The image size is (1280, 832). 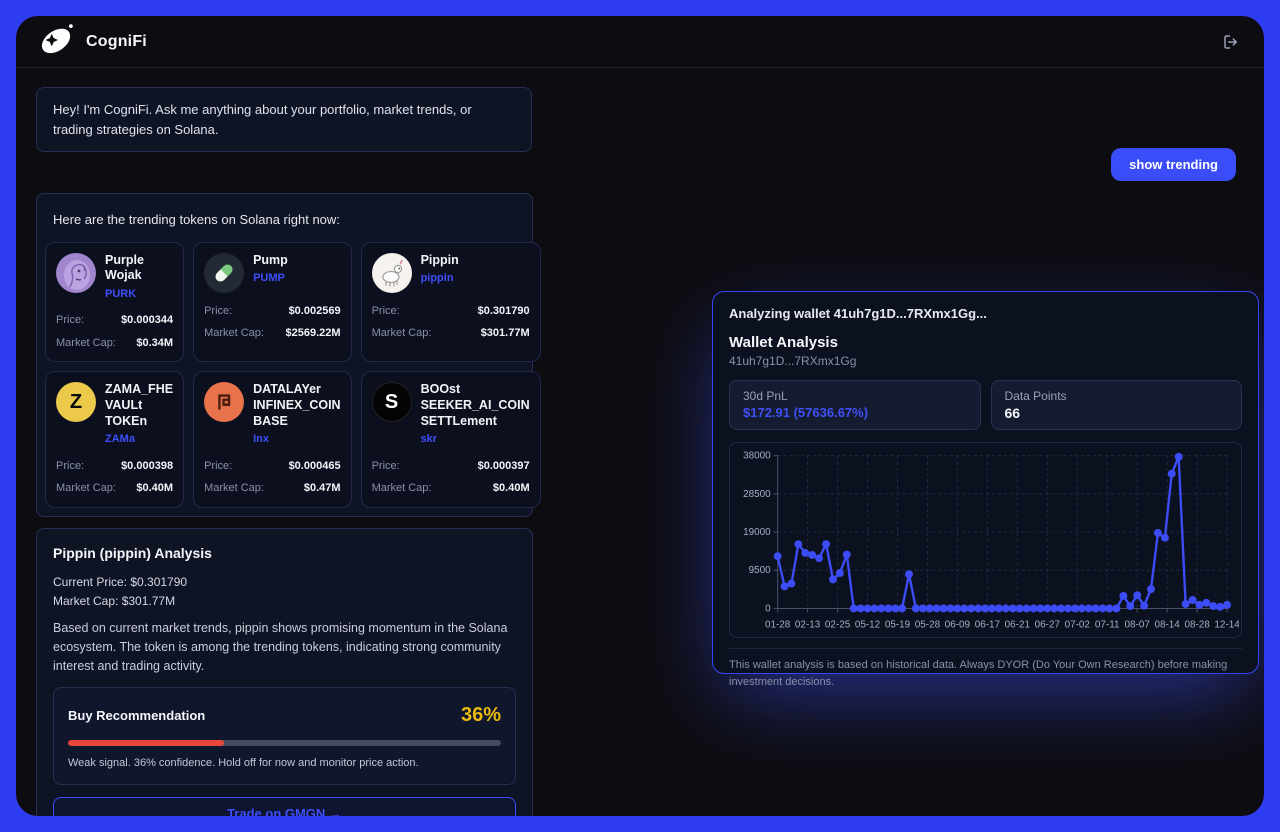 I want to click on mcap-value: $2569.22M, so click(x=313, y=333).